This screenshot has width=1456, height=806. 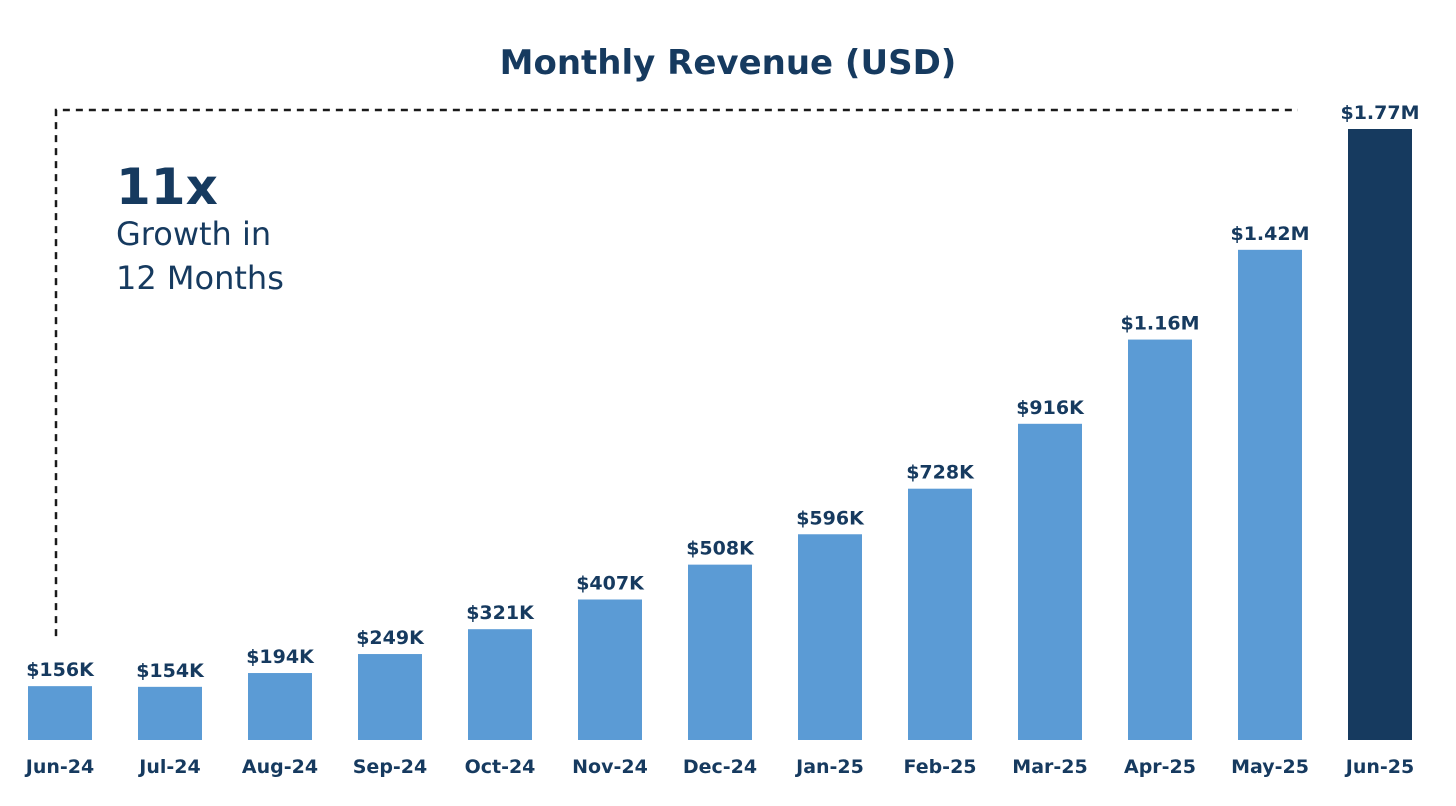 What do you see at coordinates (500, 767) in the screenshot?
I see `tick-label-oct-24: Oct-24` at bounding box center [500, 767].